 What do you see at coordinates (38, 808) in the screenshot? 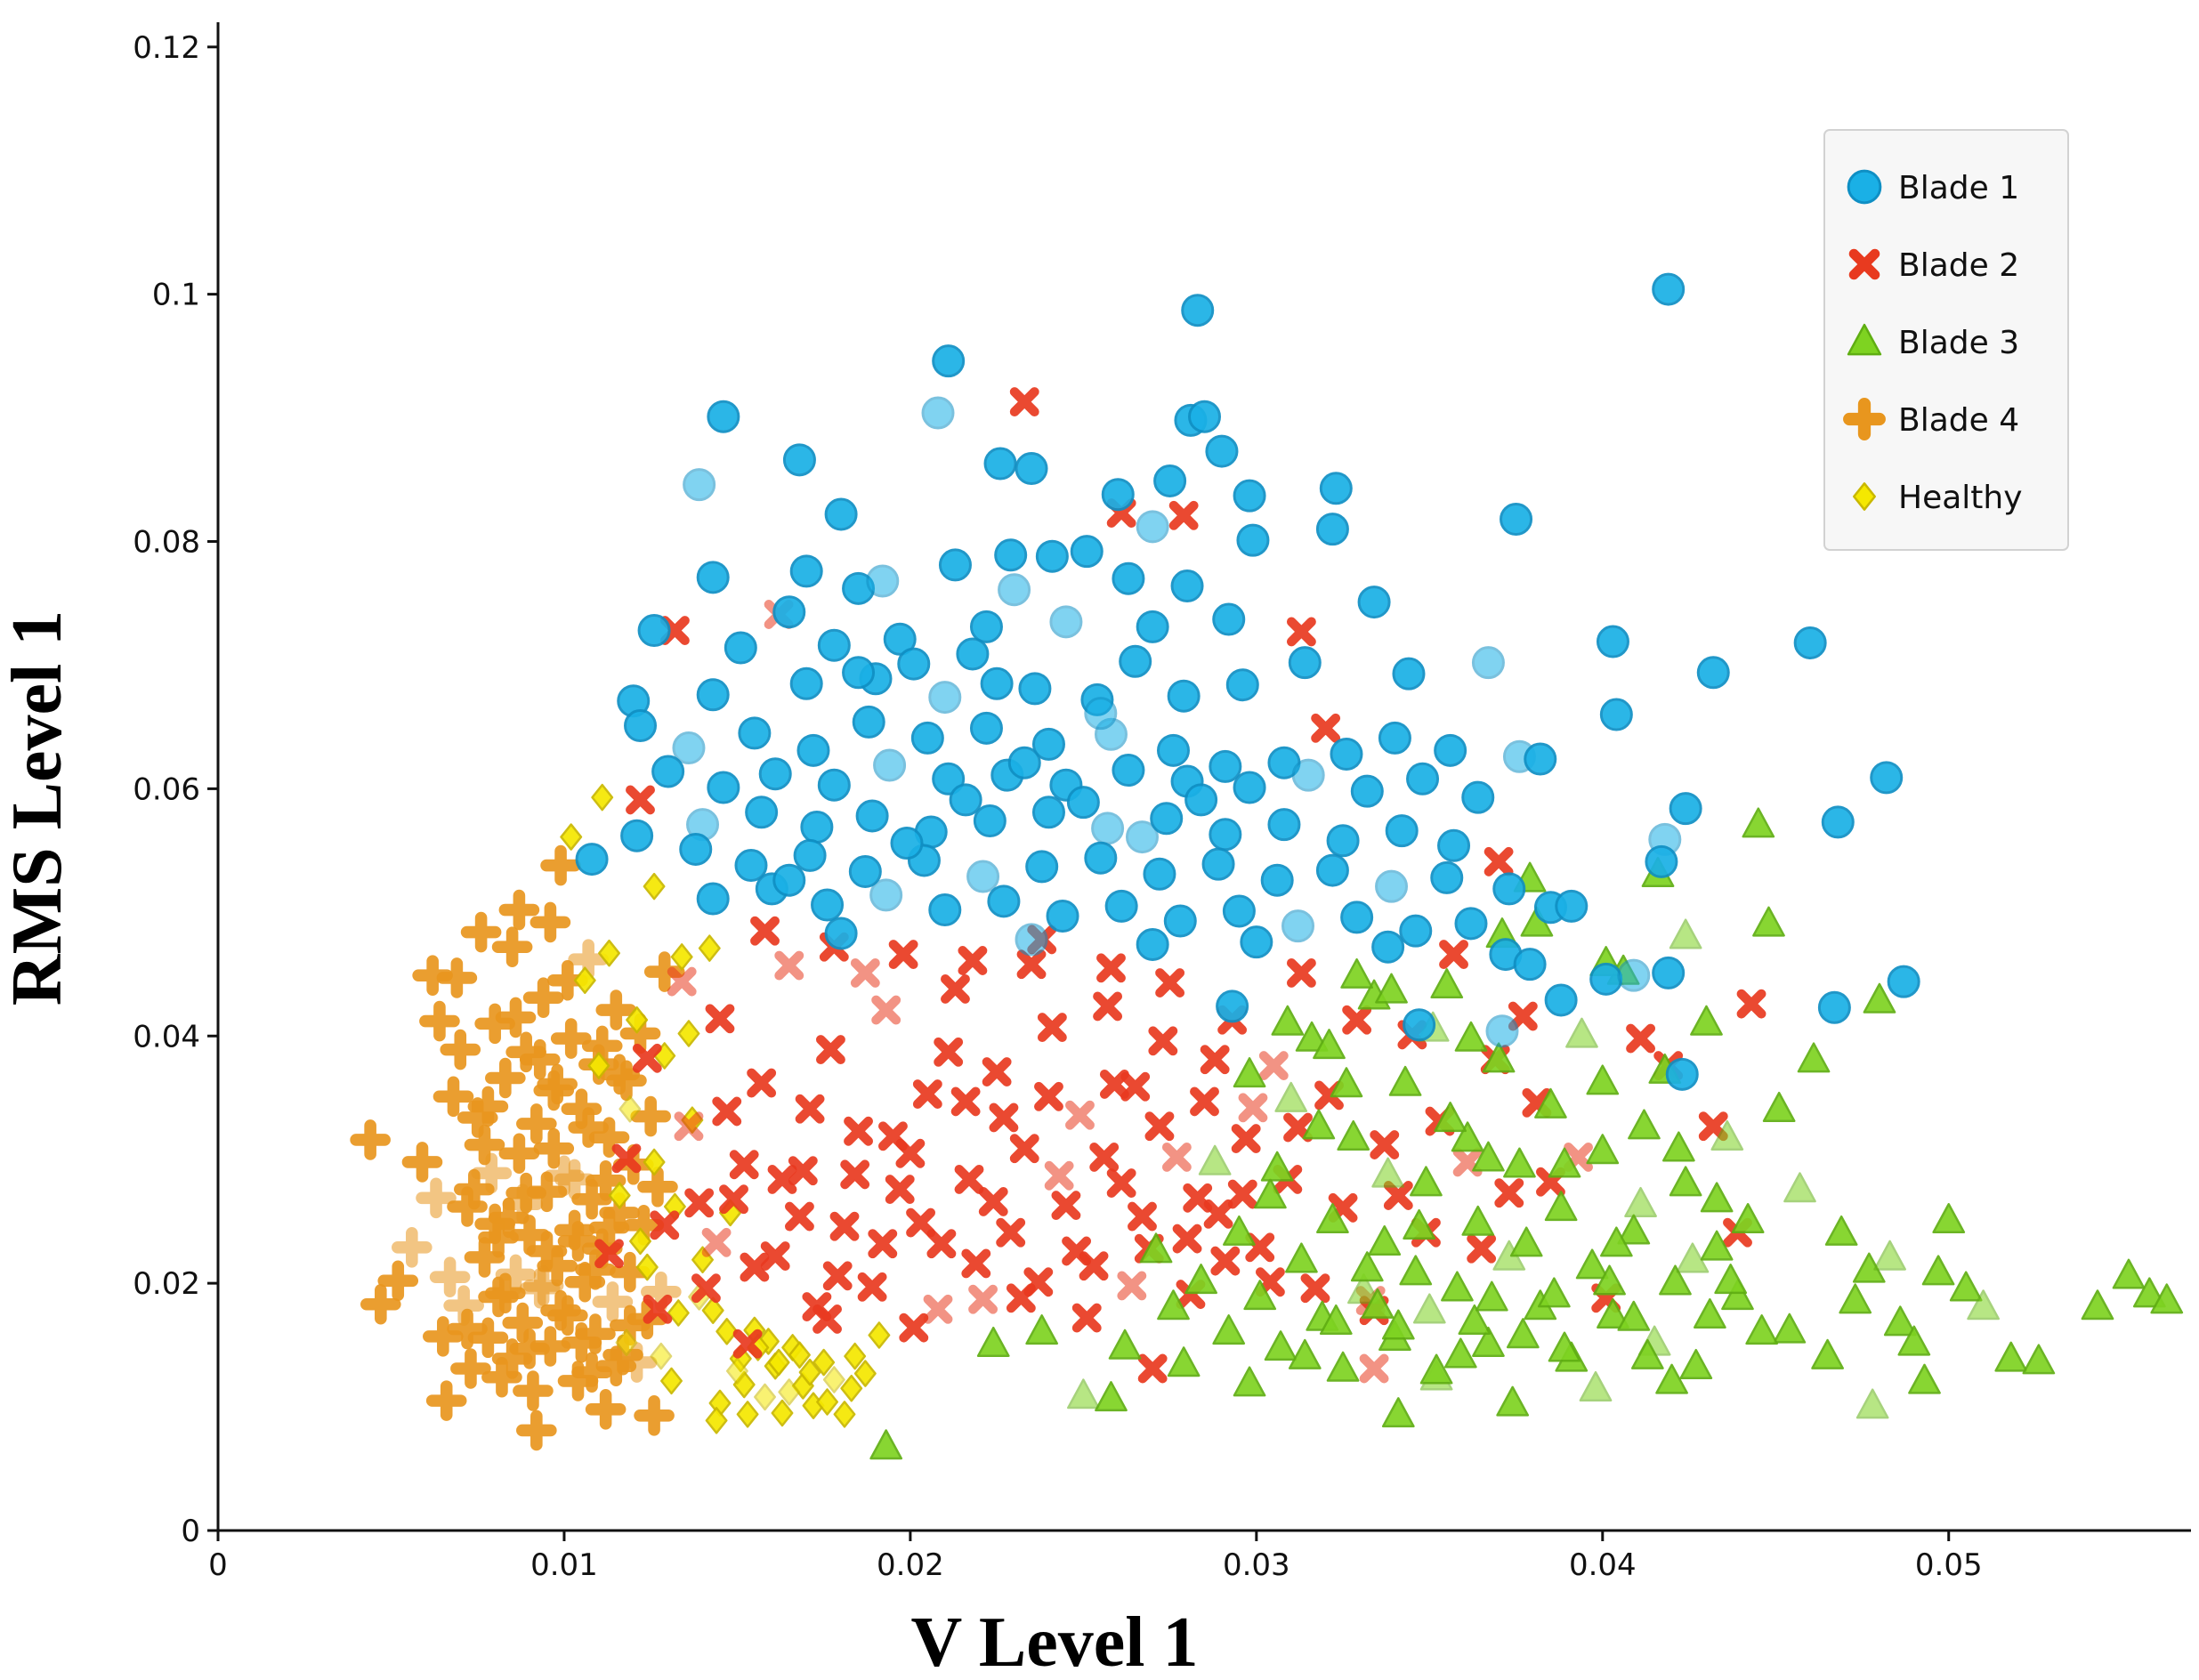
I see `y-axis-title: RMS Level 1` at bounding box center [38, 808].